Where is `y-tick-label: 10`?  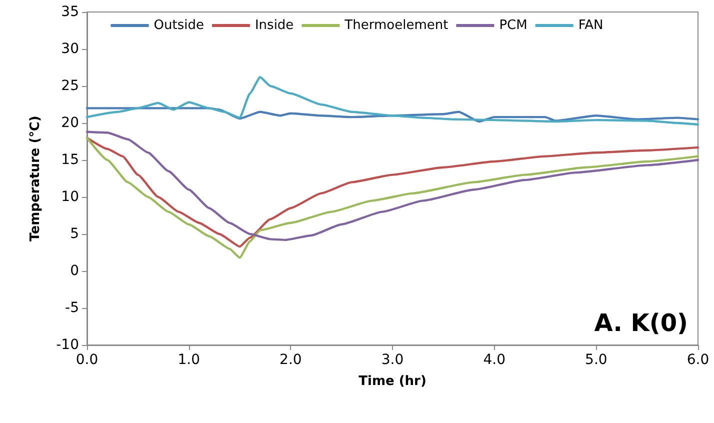 y-tick-label: 10 is located at coordinates (70, 197).